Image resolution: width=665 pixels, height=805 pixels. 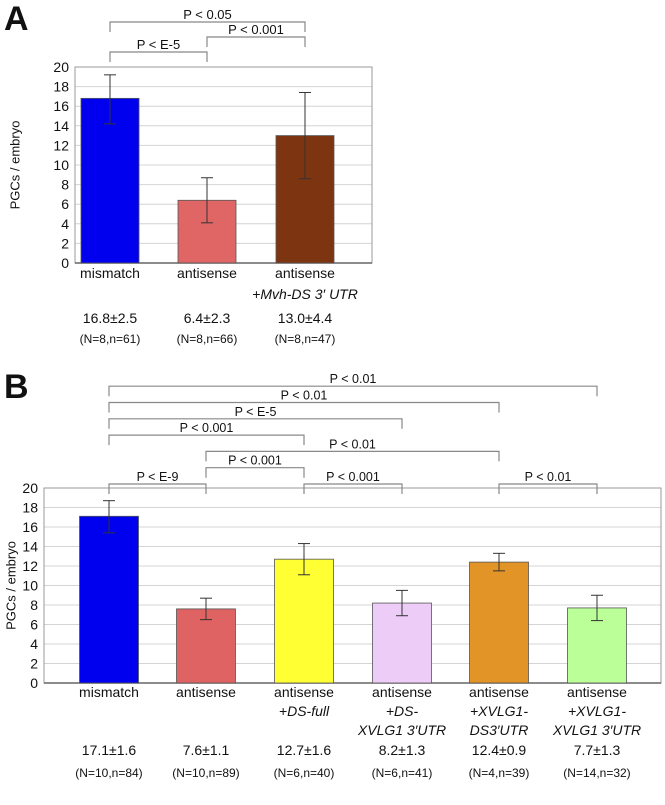 I want to click on panel-b-category-label: +DS-full, so click(x=304, y=711).